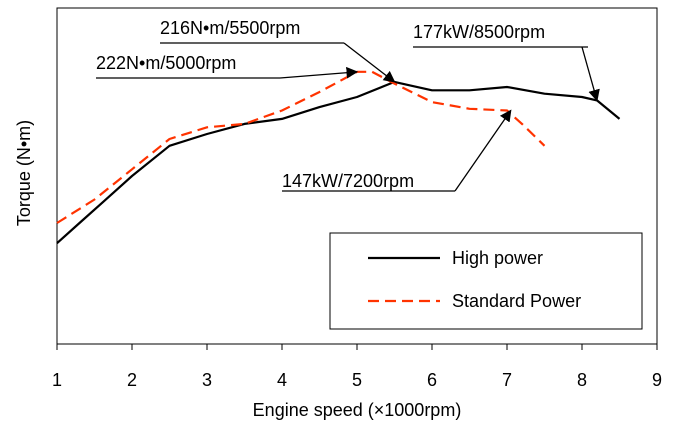  I want to click on x-axis-label: Engine speed (×1000rpm), so click(357, 410).